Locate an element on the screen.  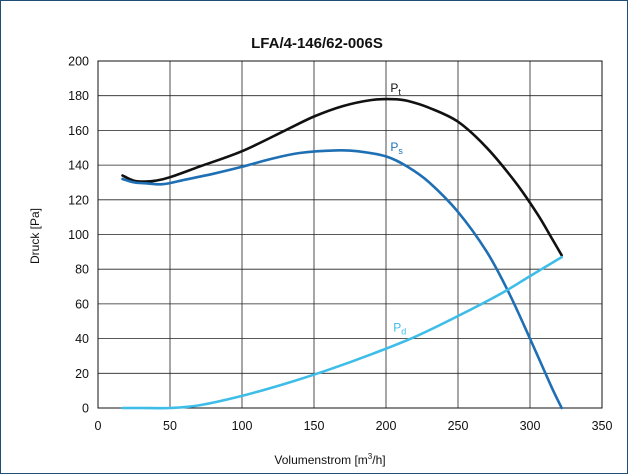
y-tick-label: 20 is located at coordinates (82, 374).